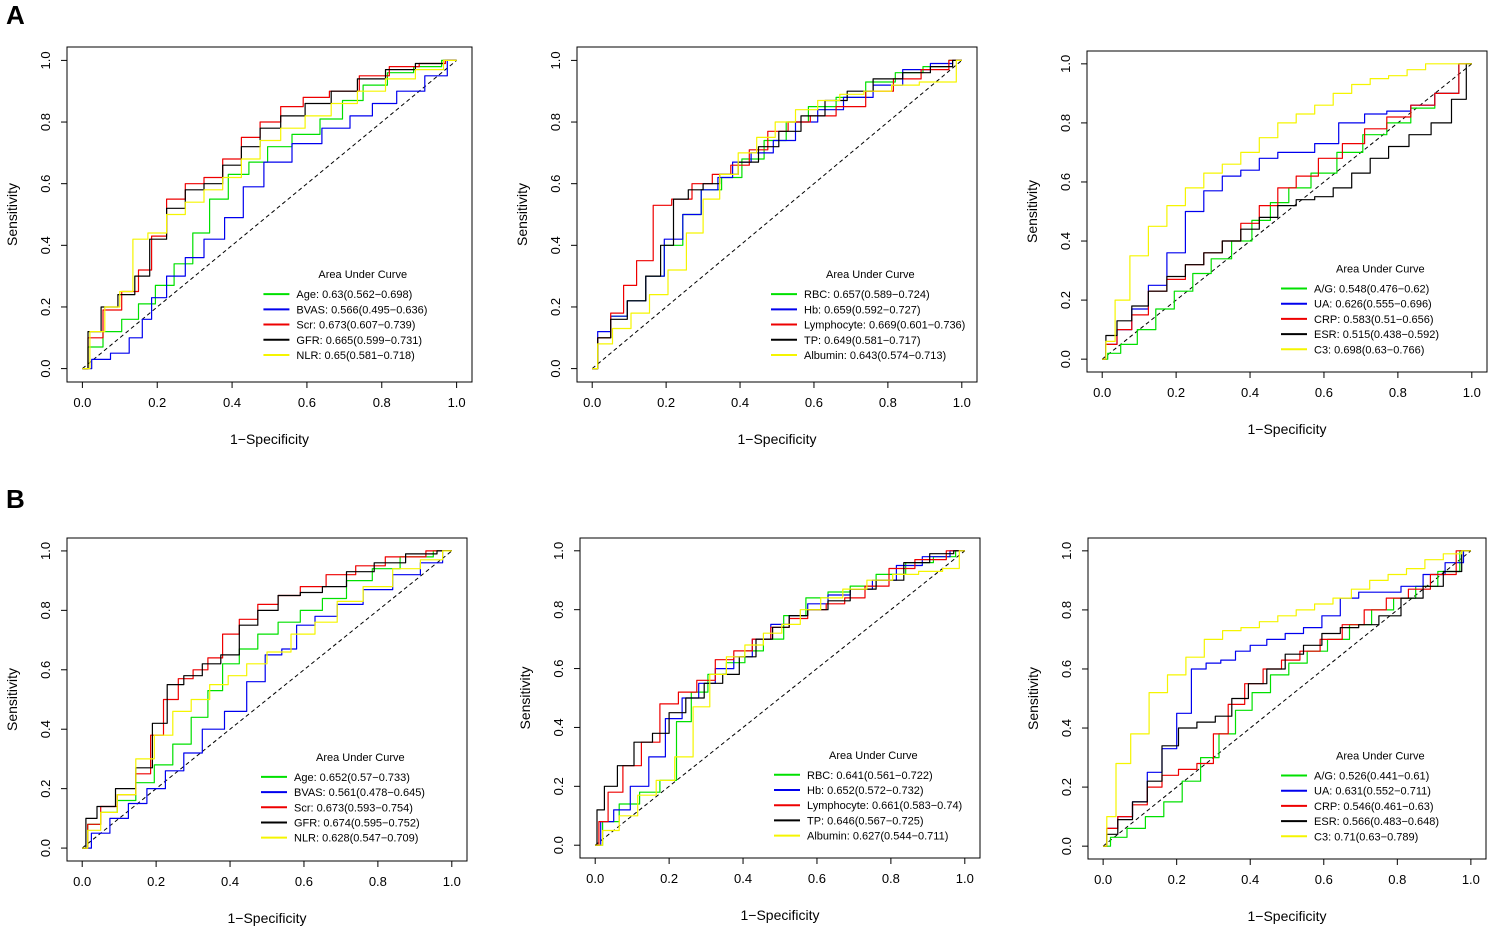 This screenshot has height=935, width=1490. What do you see at coordinates (356, 839) in the screenshot?
I see `legend-entry: NLR: 0.628(0.547−0.709)` at bounding box center [356, 839].